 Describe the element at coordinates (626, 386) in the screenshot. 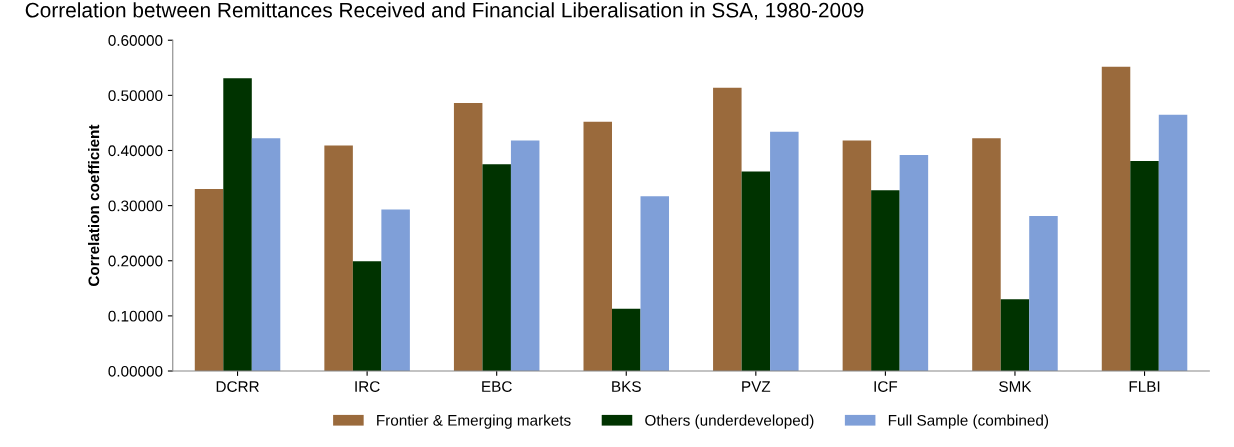

I see `x-tick-label: BKS` at that location.